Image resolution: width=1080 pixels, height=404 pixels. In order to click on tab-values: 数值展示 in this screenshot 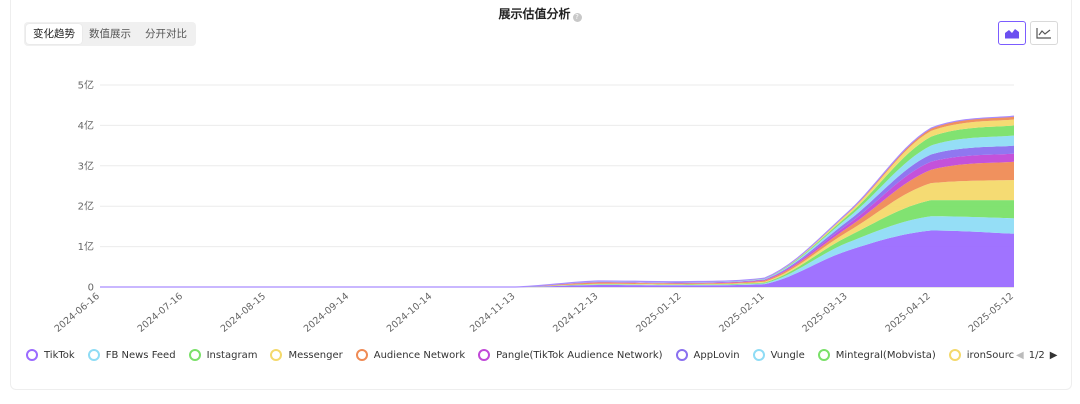, I will do `click(110, 34)`.